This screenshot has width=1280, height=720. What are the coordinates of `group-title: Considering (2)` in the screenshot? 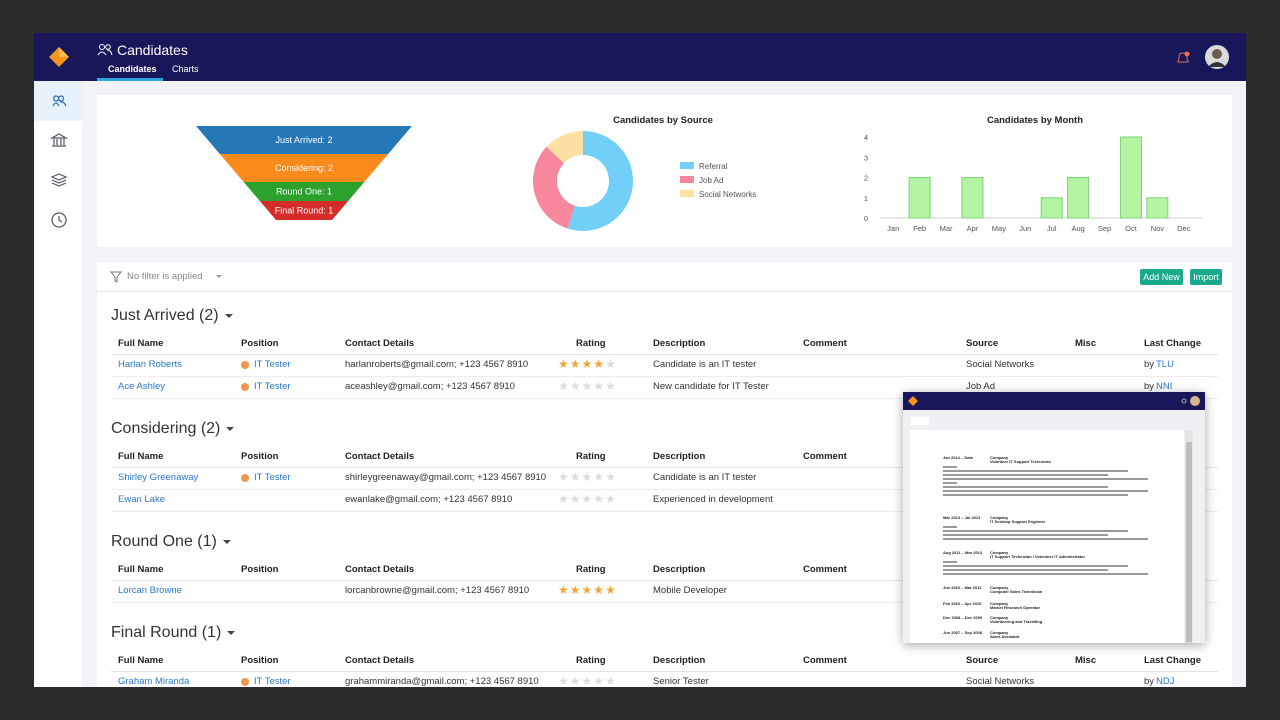 It's located at (173, 429).